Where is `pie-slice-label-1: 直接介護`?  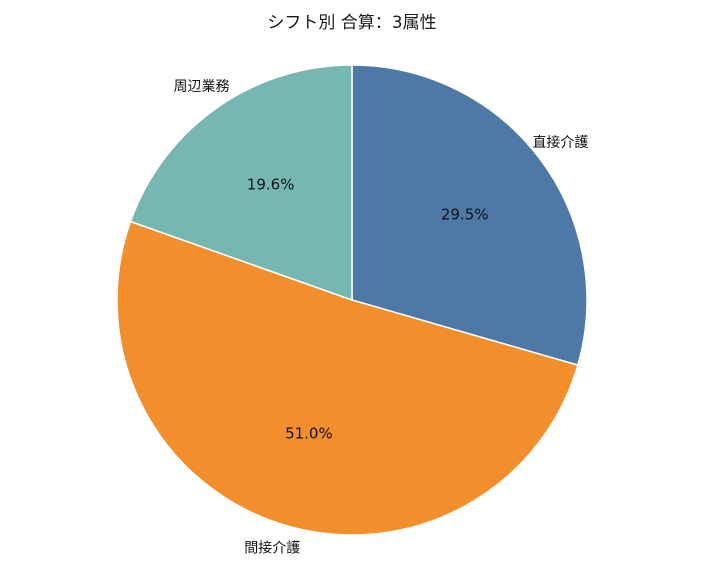
pie-slice-label-1: 直接介護 is located at coordinates (560, 142).